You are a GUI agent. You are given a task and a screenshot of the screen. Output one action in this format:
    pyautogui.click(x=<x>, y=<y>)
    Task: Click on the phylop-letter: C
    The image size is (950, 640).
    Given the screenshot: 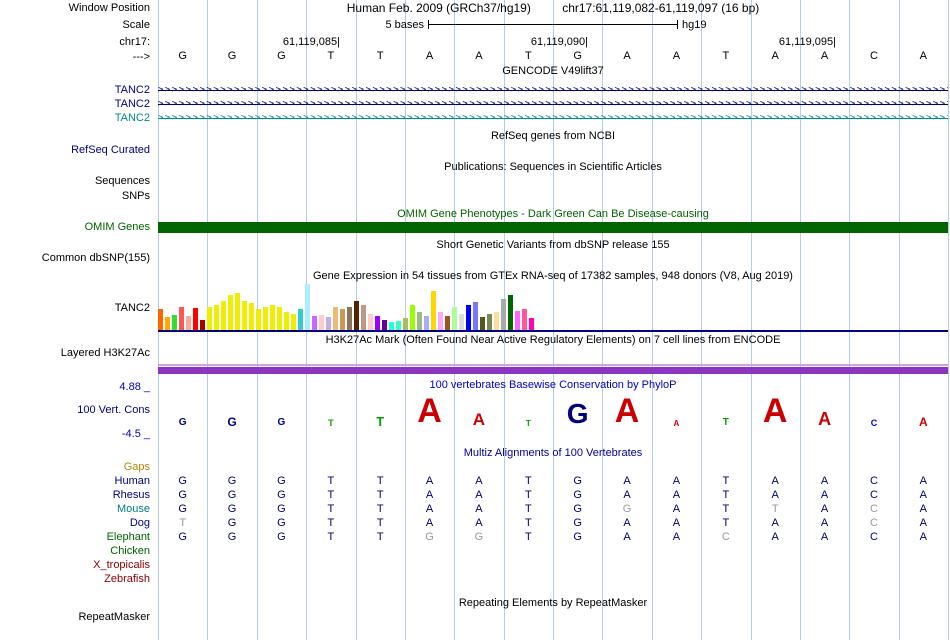 What is the action you would take?
    pyautogui.click(x=874, y=423)
    